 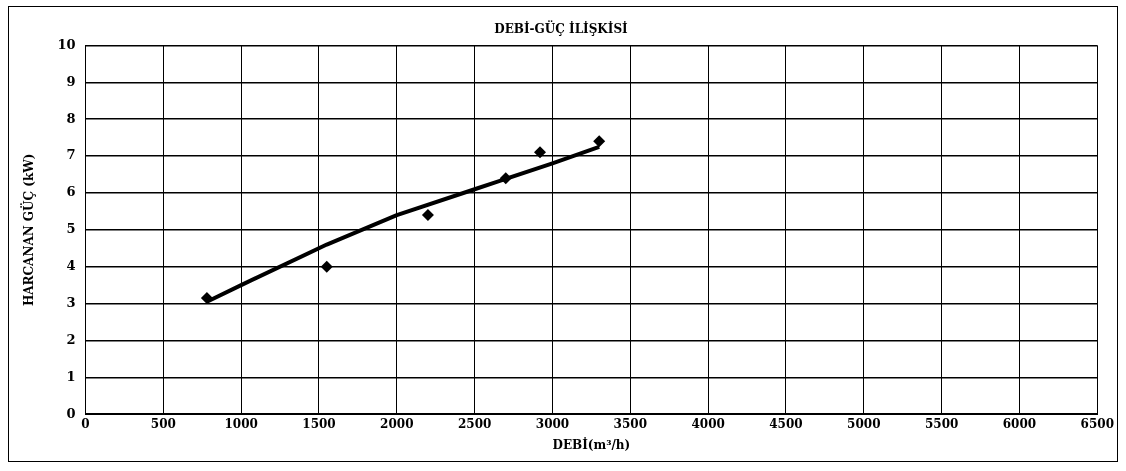 I want to click on x-tick-label: 6000, so click(x=1019, y=423).